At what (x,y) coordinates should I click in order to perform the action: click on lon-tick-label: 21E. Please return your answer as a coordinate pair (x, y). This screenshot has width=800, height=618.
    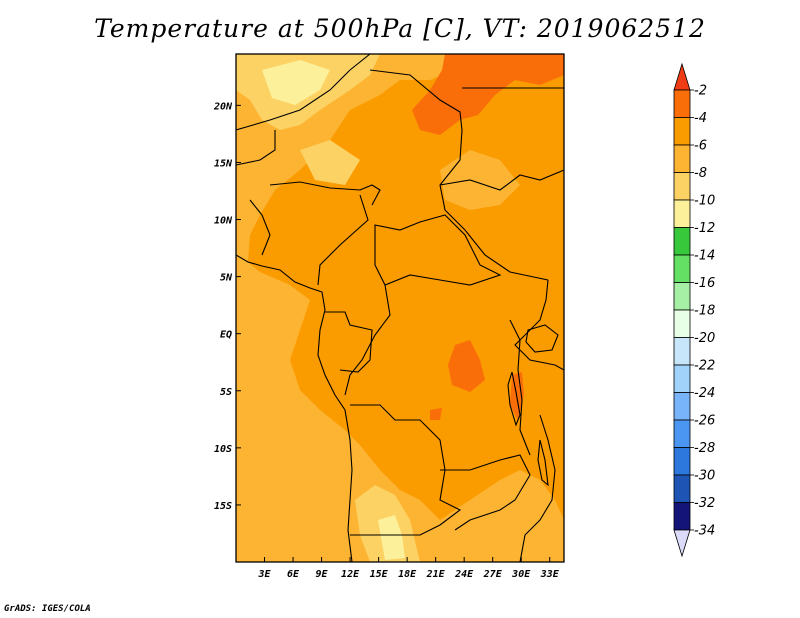
    Looking at the image, I should click on (436, 574).